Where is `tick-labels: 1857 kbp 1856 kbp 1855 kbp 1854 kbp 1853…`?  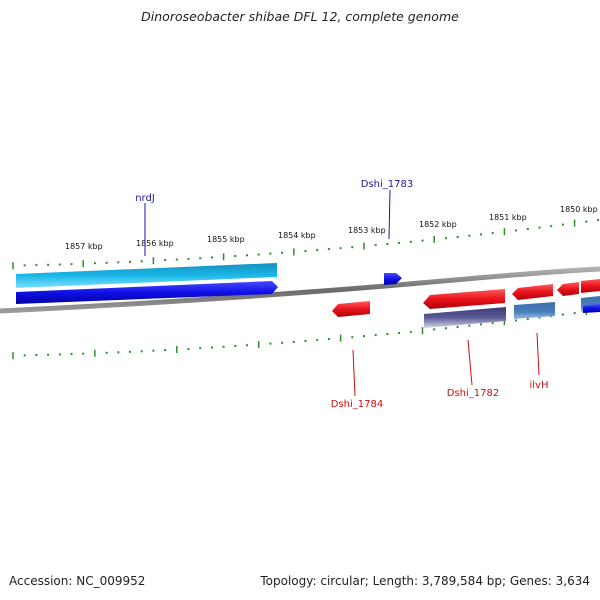
tick-labels: 1857 kbp 1856 kbp 1855 kbp 1854 kbp 1853… is located at coordinates (331, 228).